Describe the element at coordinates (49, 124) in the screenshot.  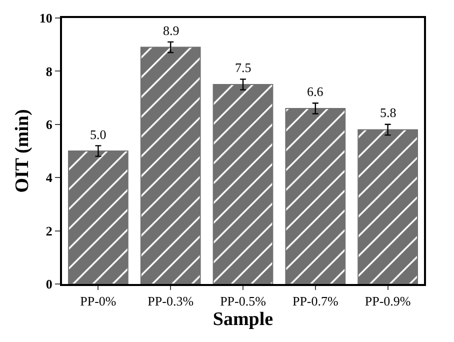
I see `y-tick-label: 6` at that location.